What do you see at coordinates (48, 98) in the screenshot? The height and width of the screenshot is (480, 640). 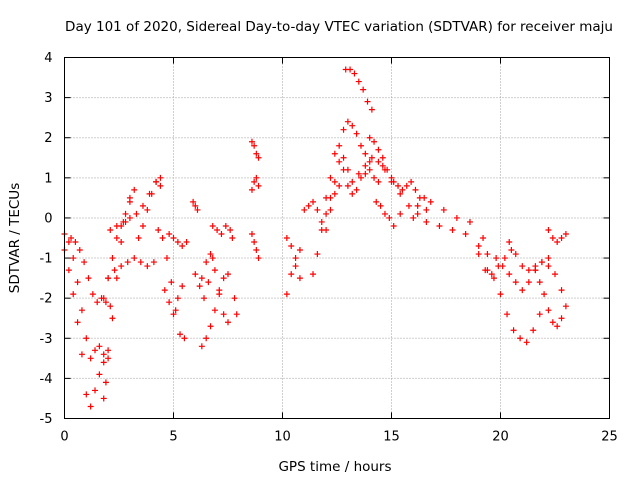 I see `y-tick-label: 3` at bounding box center [48, 98].